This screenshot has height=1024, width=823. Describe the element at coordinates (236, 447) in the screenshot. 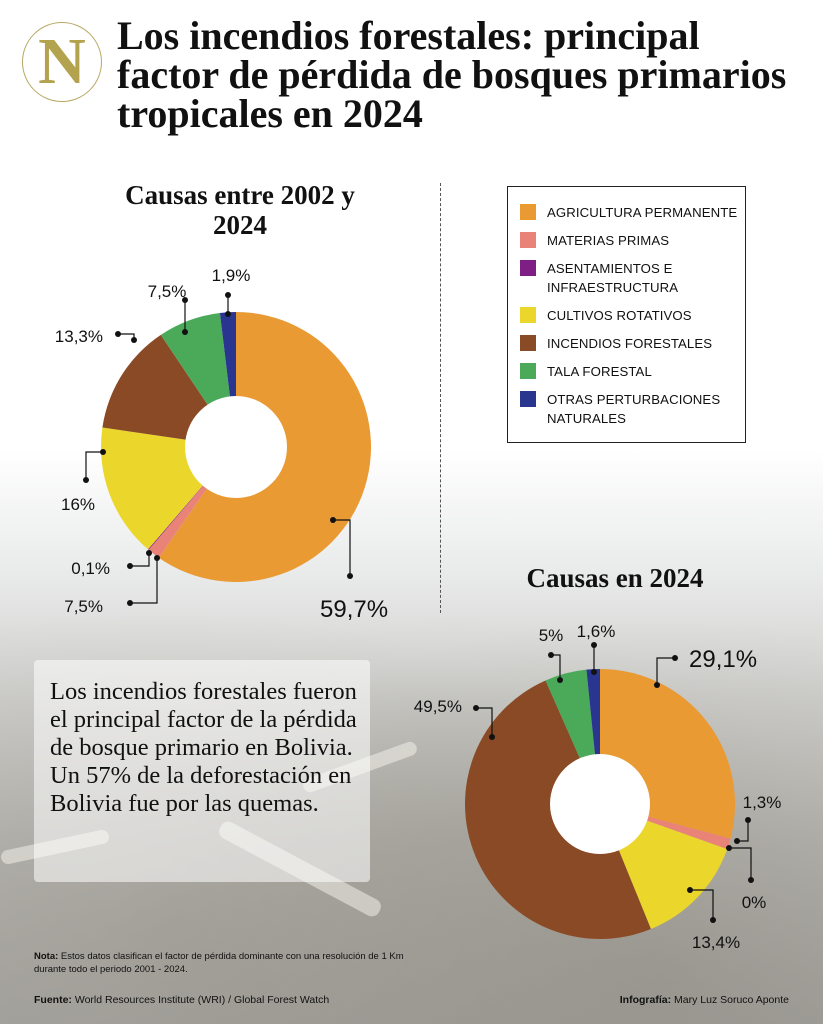

I see `chart1-donut-hole` at that location.